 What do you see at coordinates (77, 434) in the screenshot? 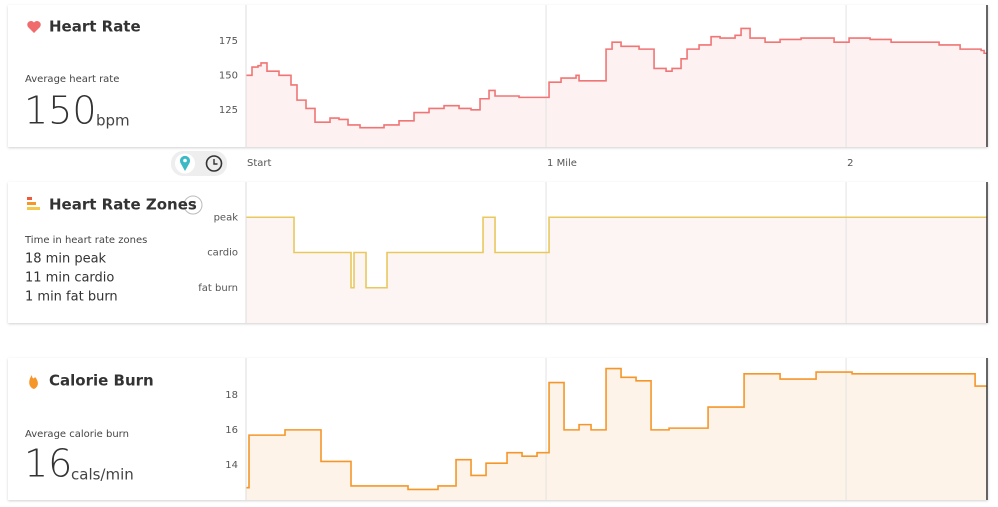
I see `stat-label: Average calorie burn` at bounding box center [77, 434].